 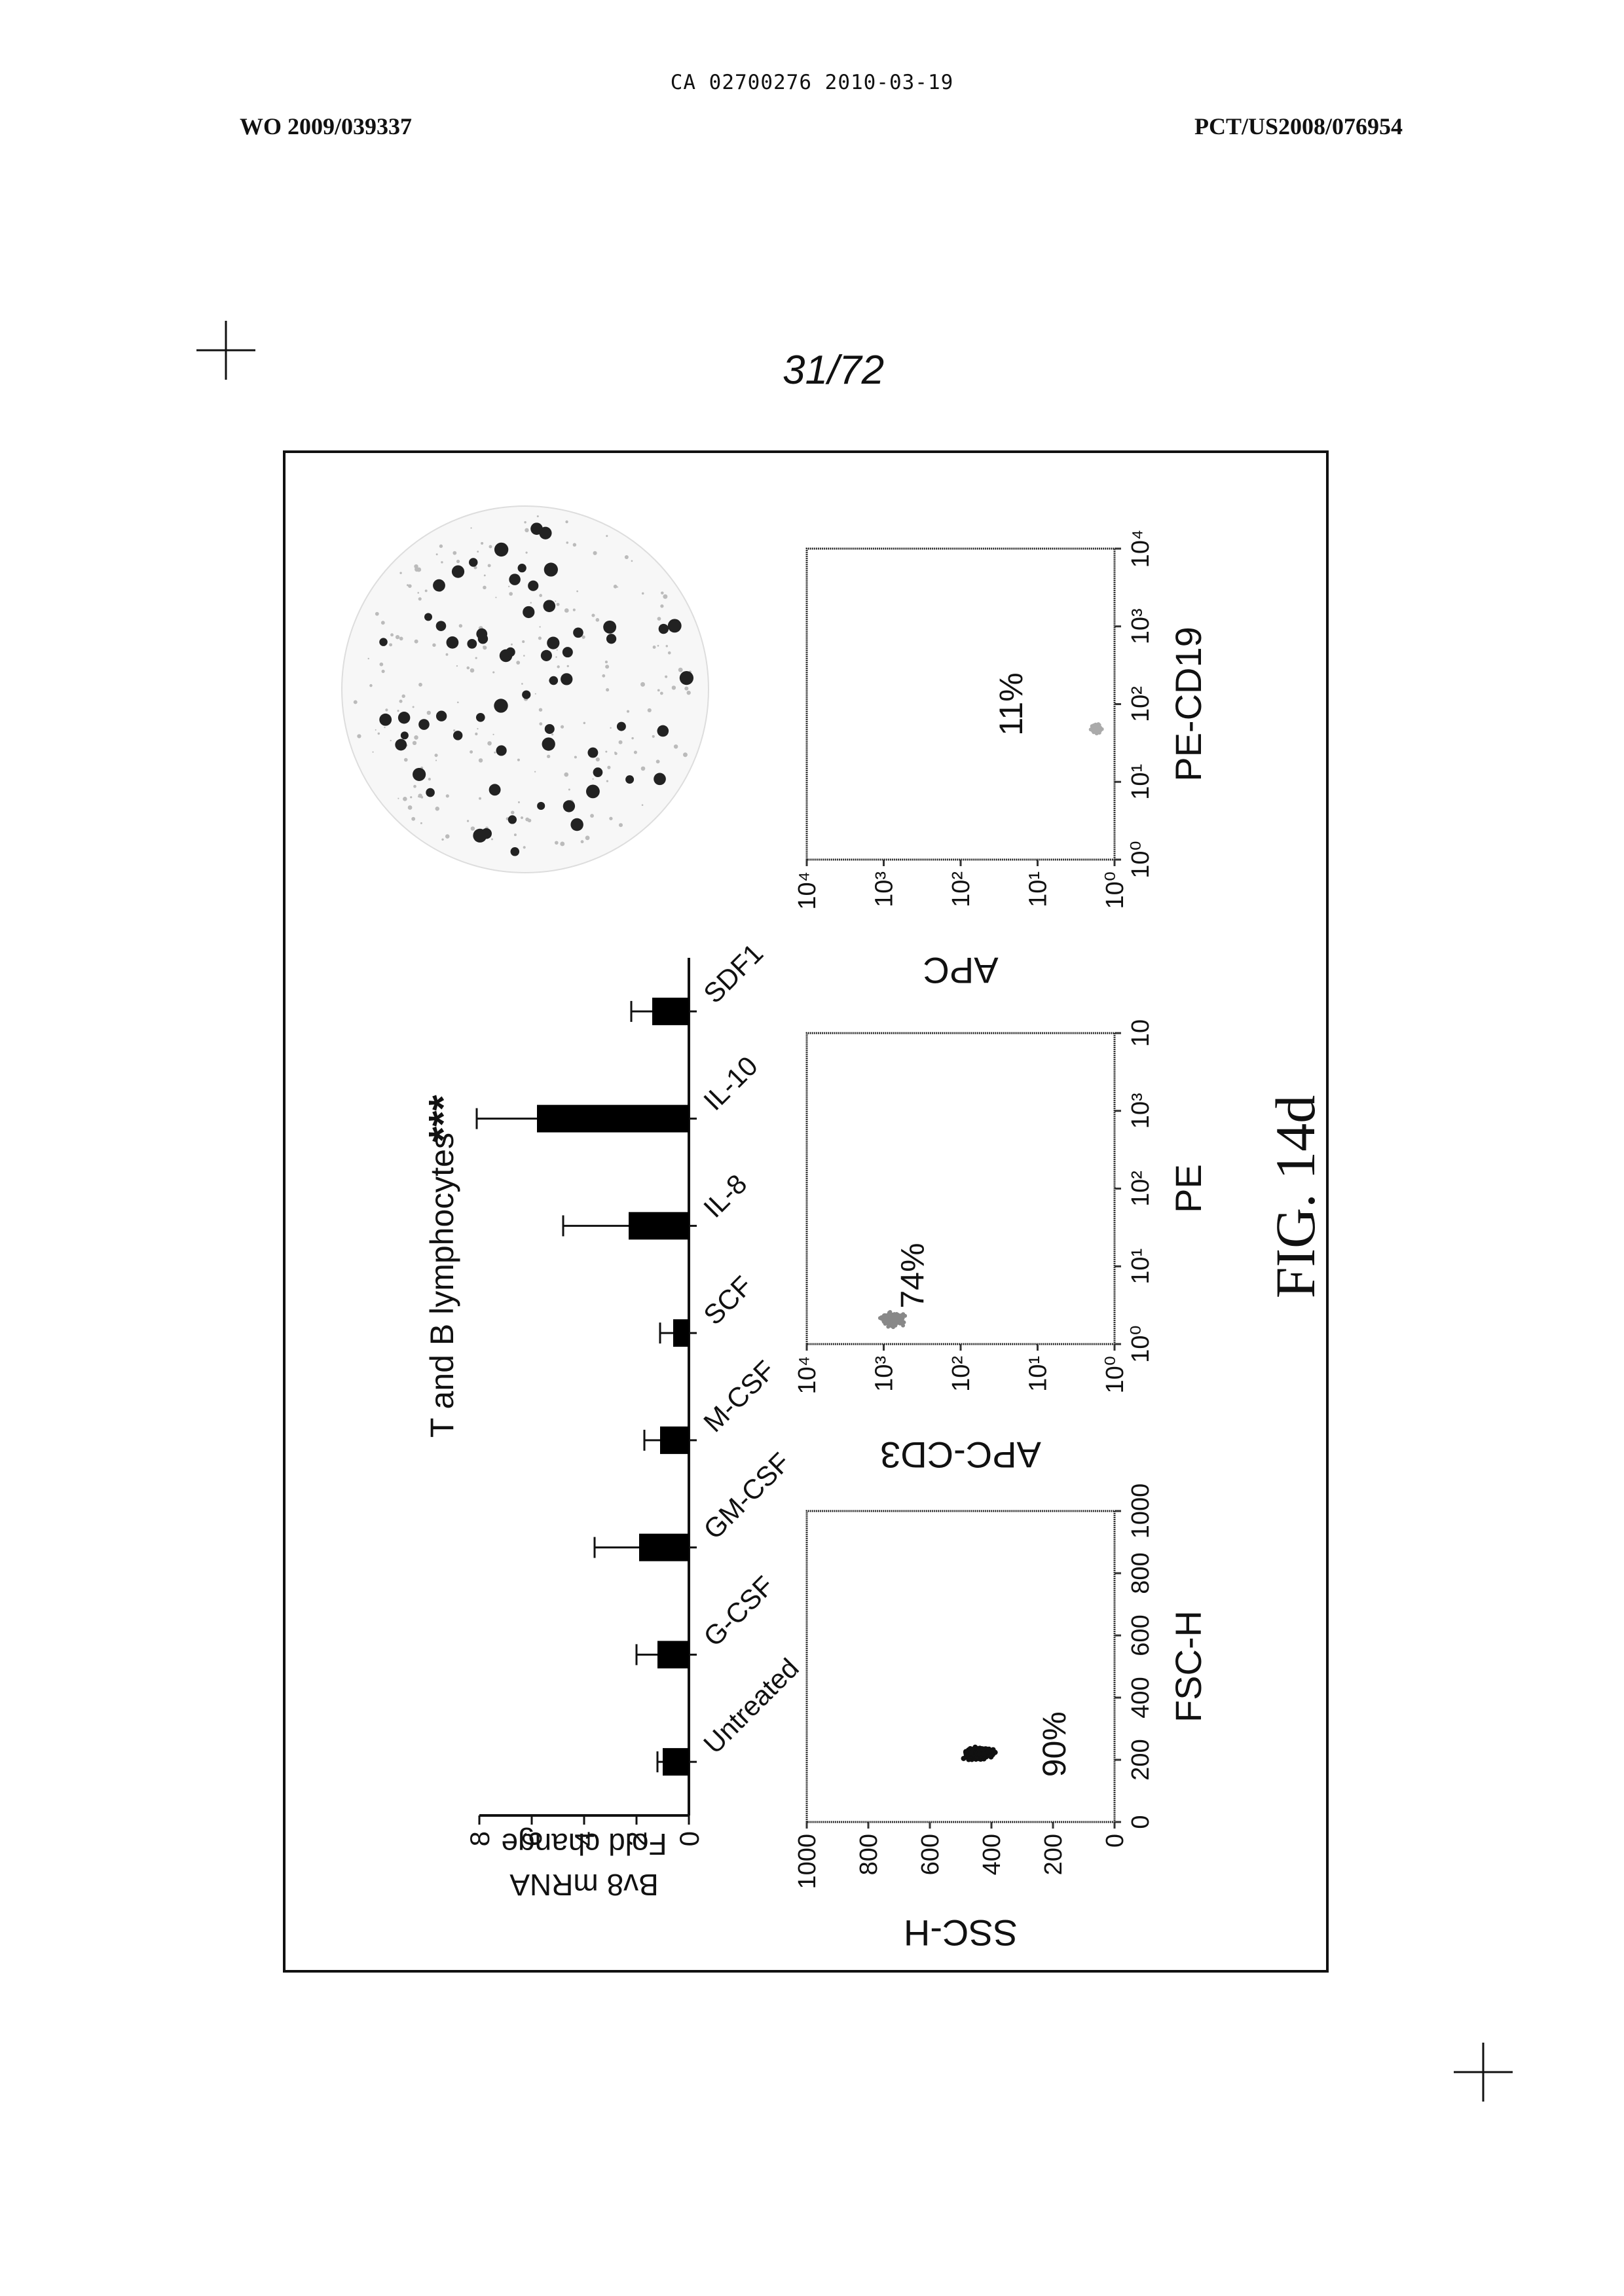 What do you see at coordinates (584, 1844) in the screenshot?
I see `bar-chart-ylabel-line-2: Fold change` at bounding box center [584, 1844].